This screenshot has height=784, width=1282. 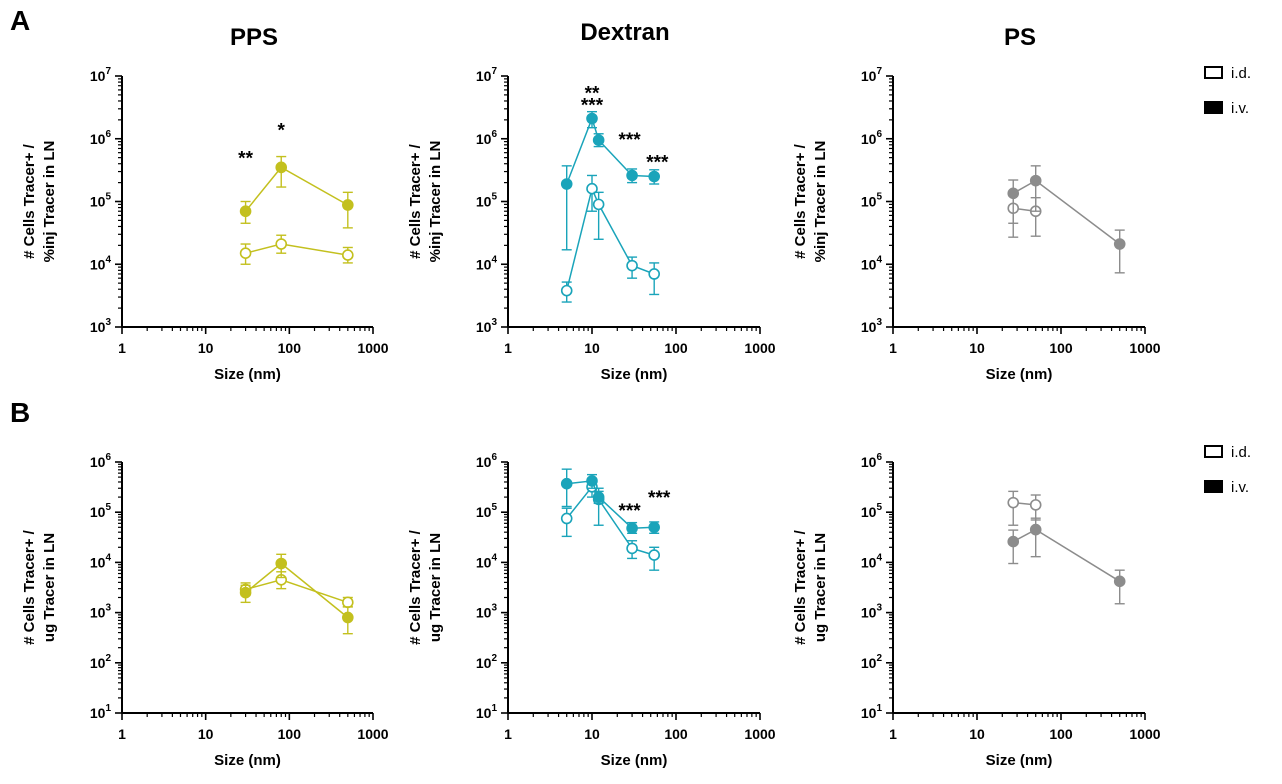 I want to click on y-axis-title-line-2: ug Tracer in LN, so click(x=49, y=587).